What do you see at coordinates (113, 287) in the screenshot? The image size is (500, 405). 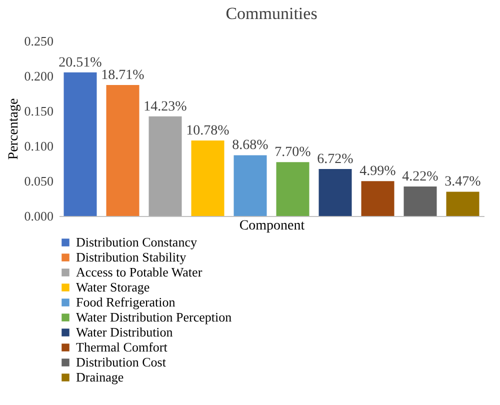 I see `legend-label: Water Storage` at bounding box center [113, 287].